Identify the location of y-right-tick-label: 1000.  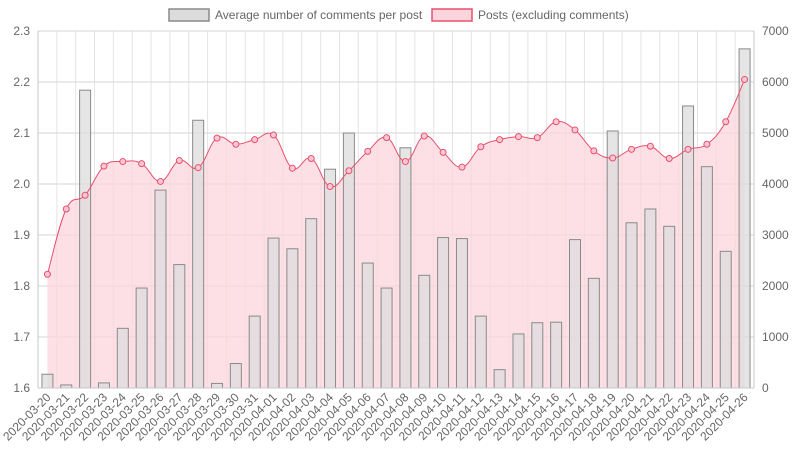
(775, 337).